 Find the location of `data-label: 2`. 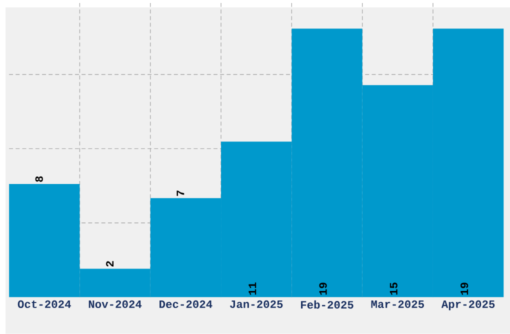

data-label: 2 is located at coordinates (110, 264).